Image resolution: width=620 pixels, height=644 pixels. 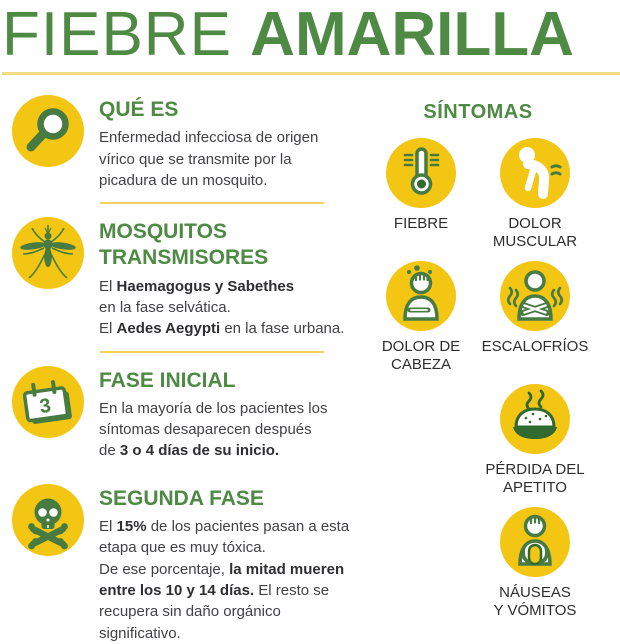 I want to click on symptom-escalofrios: ESCALOFRÍOS, so click(x=535, y=317).